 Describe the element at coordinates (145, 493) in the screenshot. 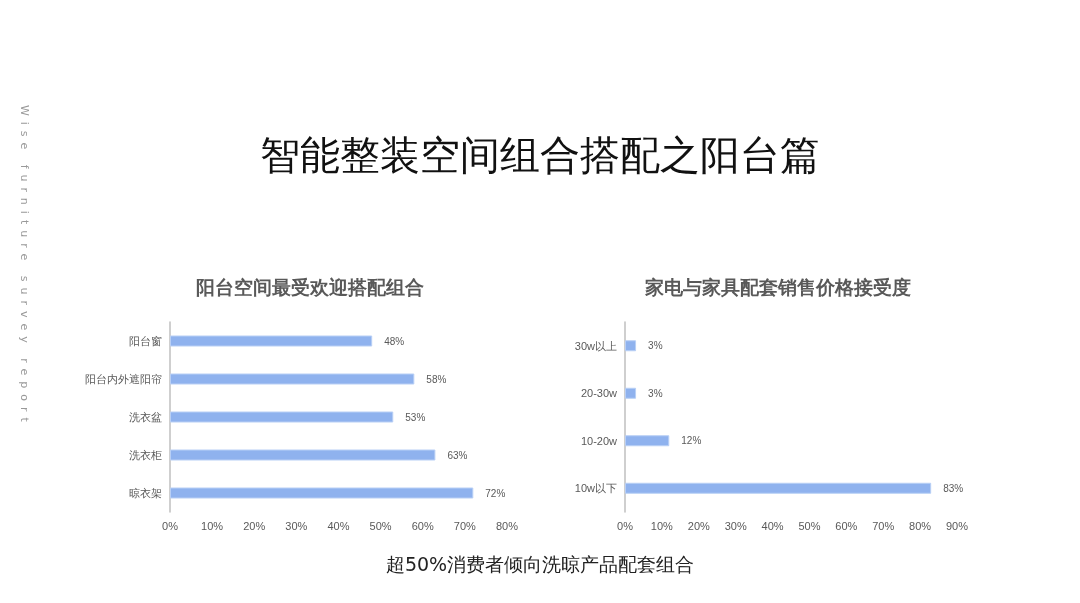

I see `y-tick-label: 晾衣架` at that location.